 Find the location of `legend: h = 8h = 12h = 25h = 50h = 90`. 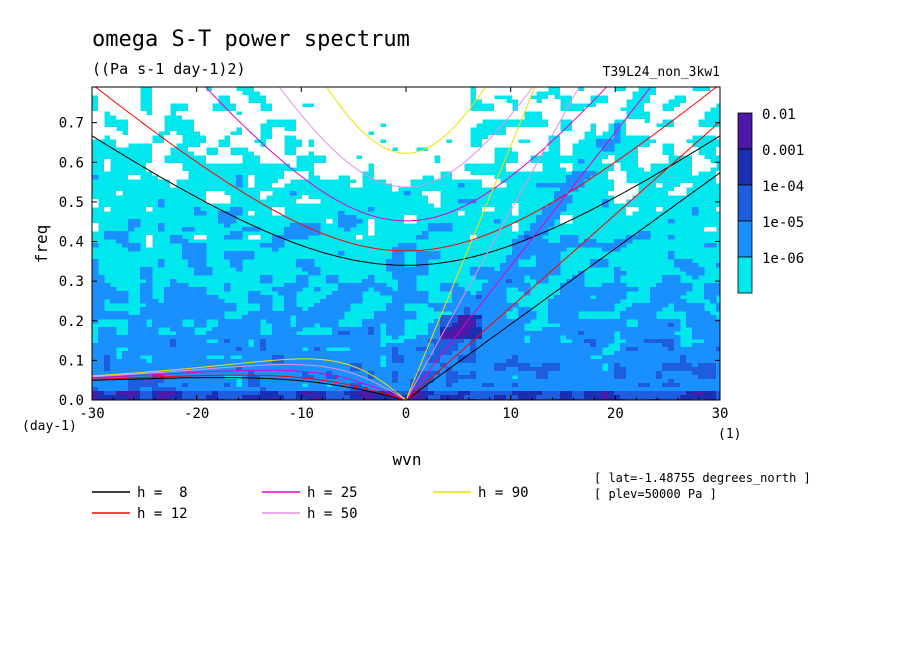

legend: h = 8h = 12h = 25h = 50h = 90 is located at coordinates (310, 503).